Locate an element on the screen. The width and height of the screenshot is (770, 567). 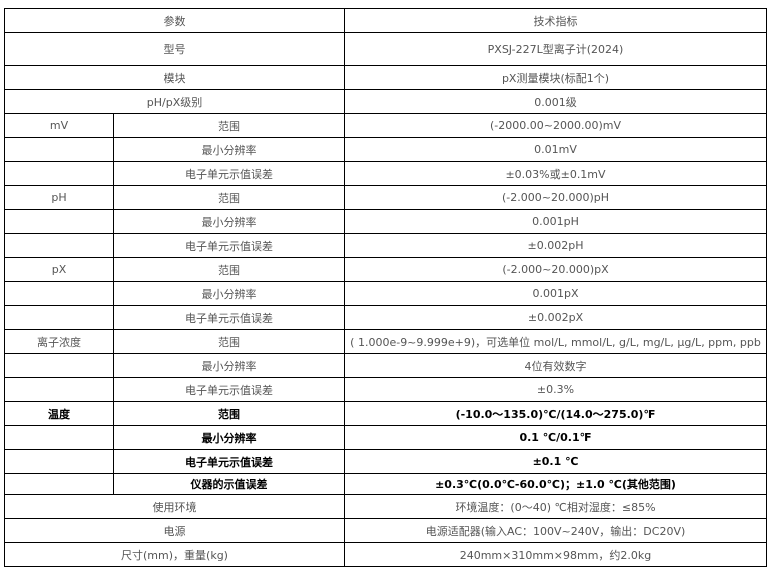
table-row: 电子单元示值误差 ±0.002pX is located at coordinates (385, 317).